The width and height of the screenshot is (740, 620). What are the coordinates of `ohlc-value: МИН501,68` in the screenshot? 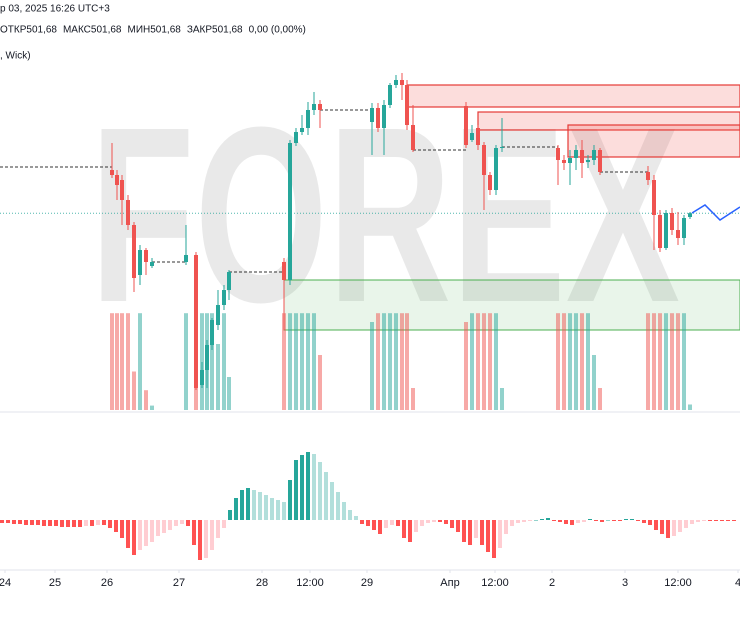 It's located at (155, 30).